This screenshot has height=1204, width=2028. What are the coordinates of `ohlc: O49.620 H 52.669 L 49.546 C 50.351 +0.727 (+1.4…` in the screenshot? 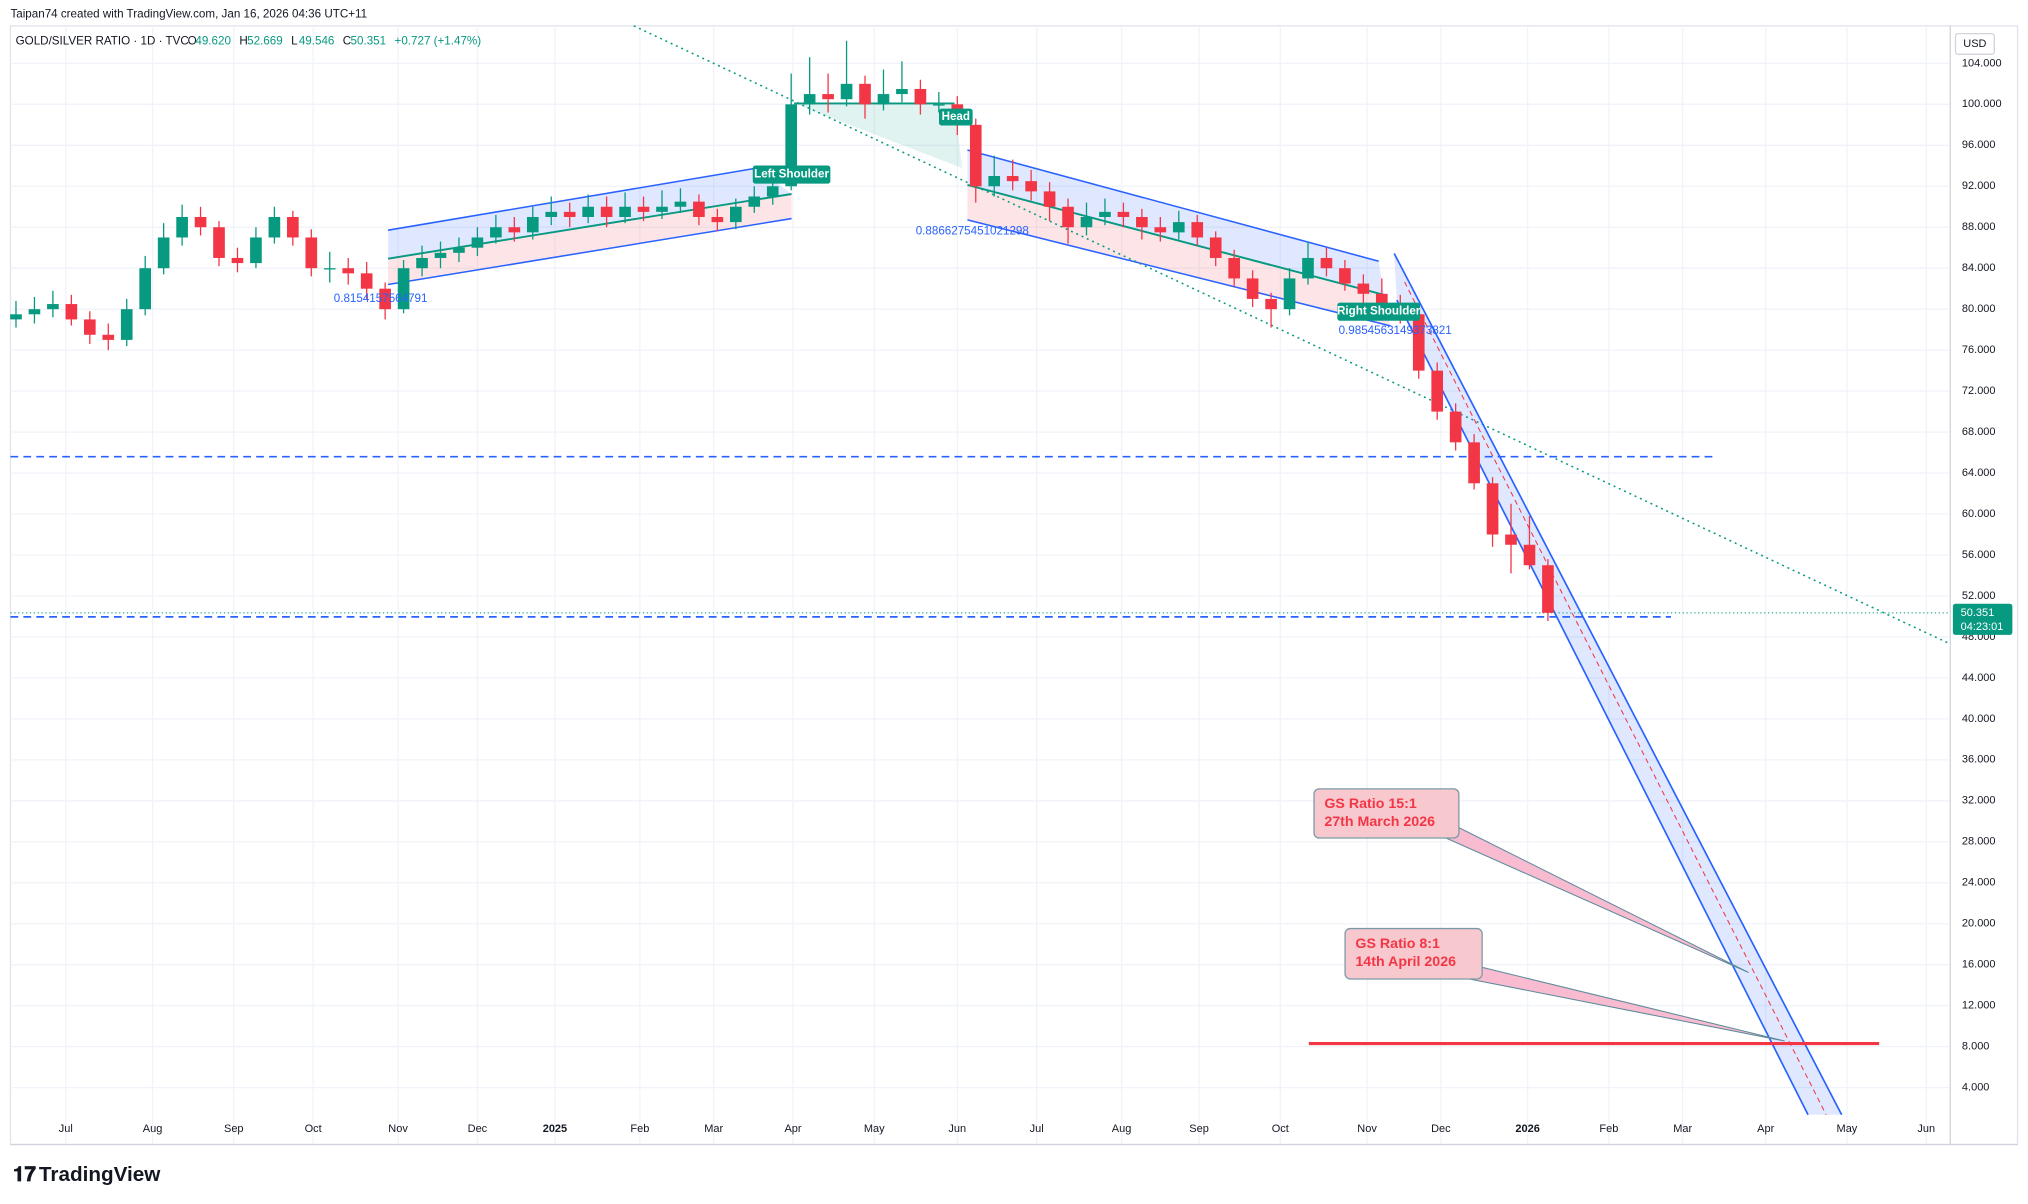 It's located at (335, 40).